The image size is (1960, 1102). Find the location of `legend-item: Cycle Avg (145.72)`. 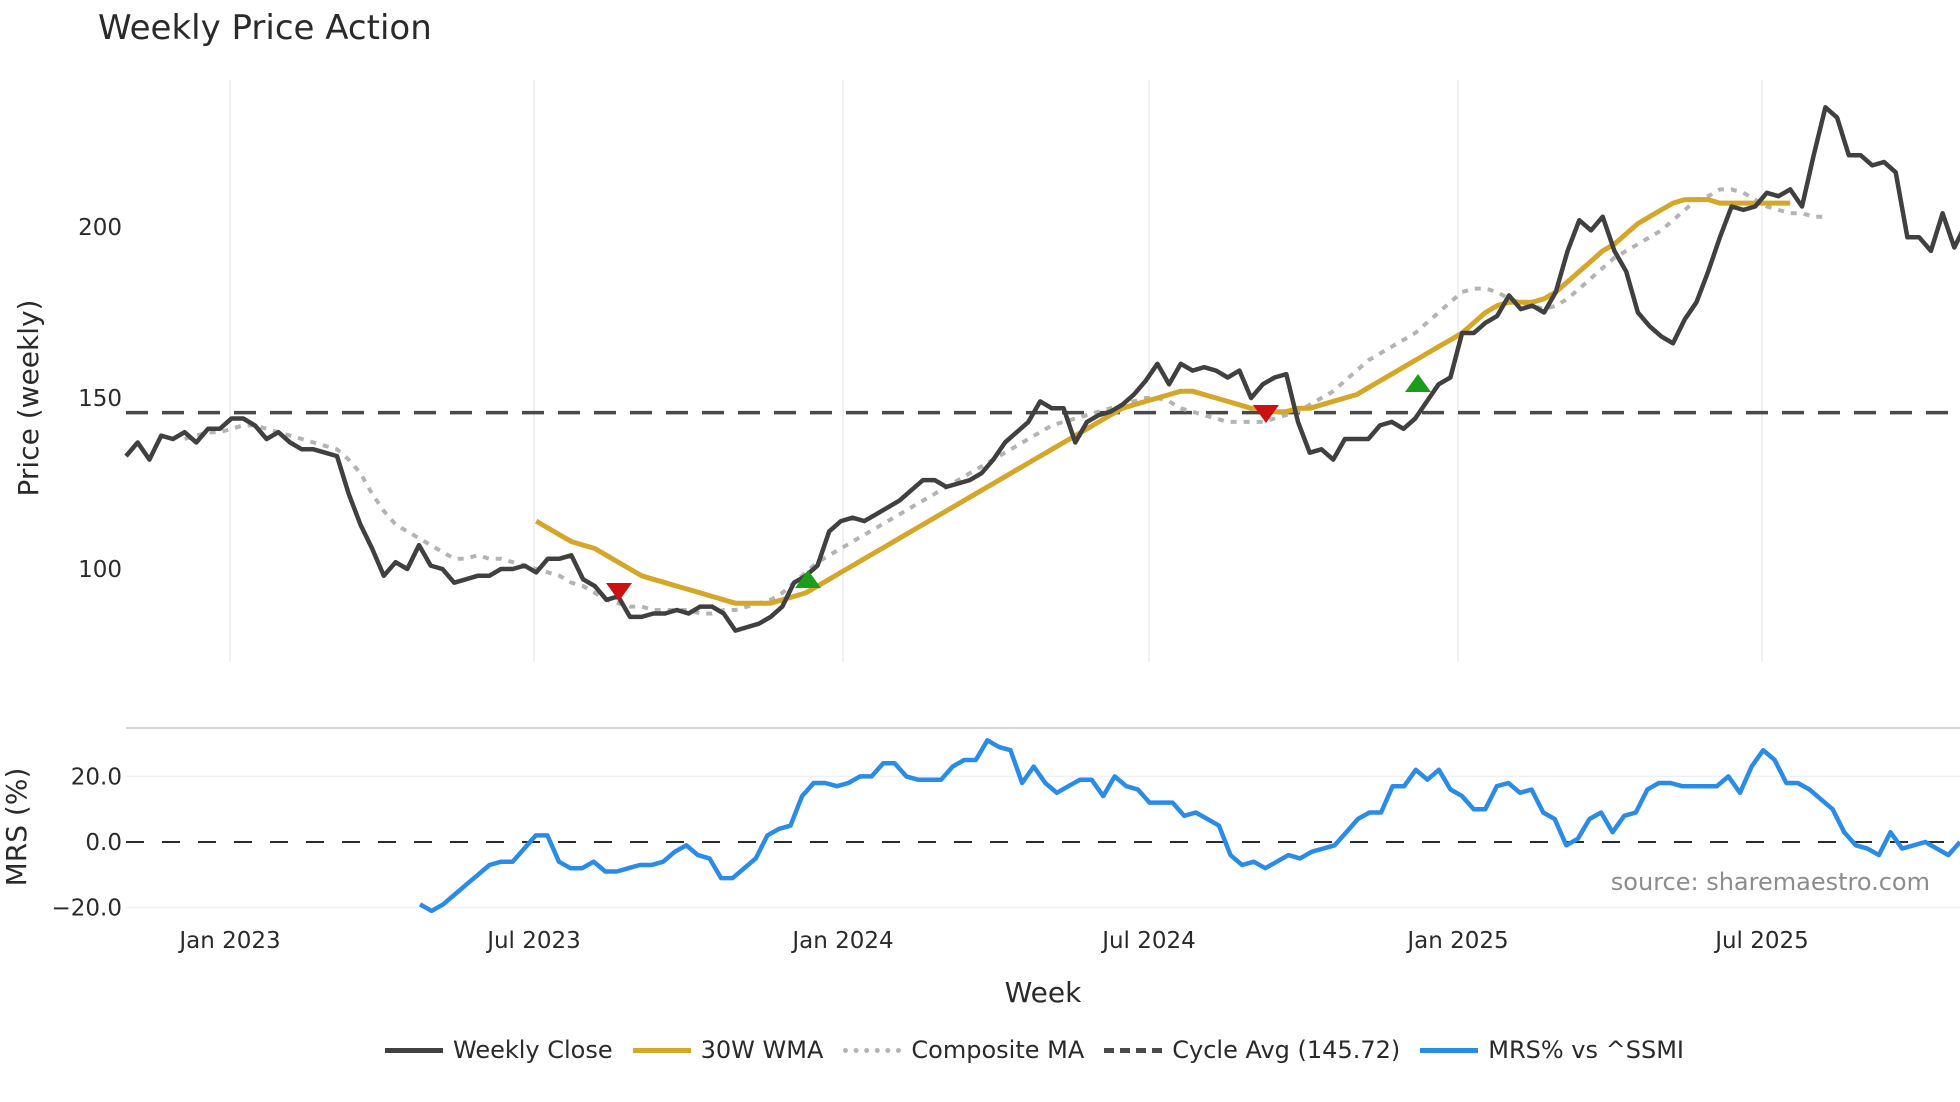

legend-item: Cycle Avg (145.72) is located at coordinates (1252, 1050).